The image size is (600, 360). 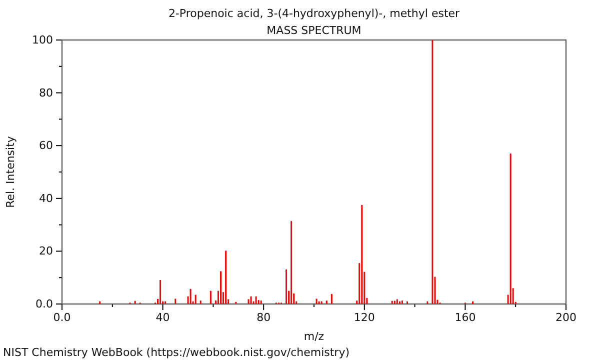 What do you see at coordinates (263, 317) in the screenshot?
I see `x-tick-label: 80` at bounding box center [263, 317].